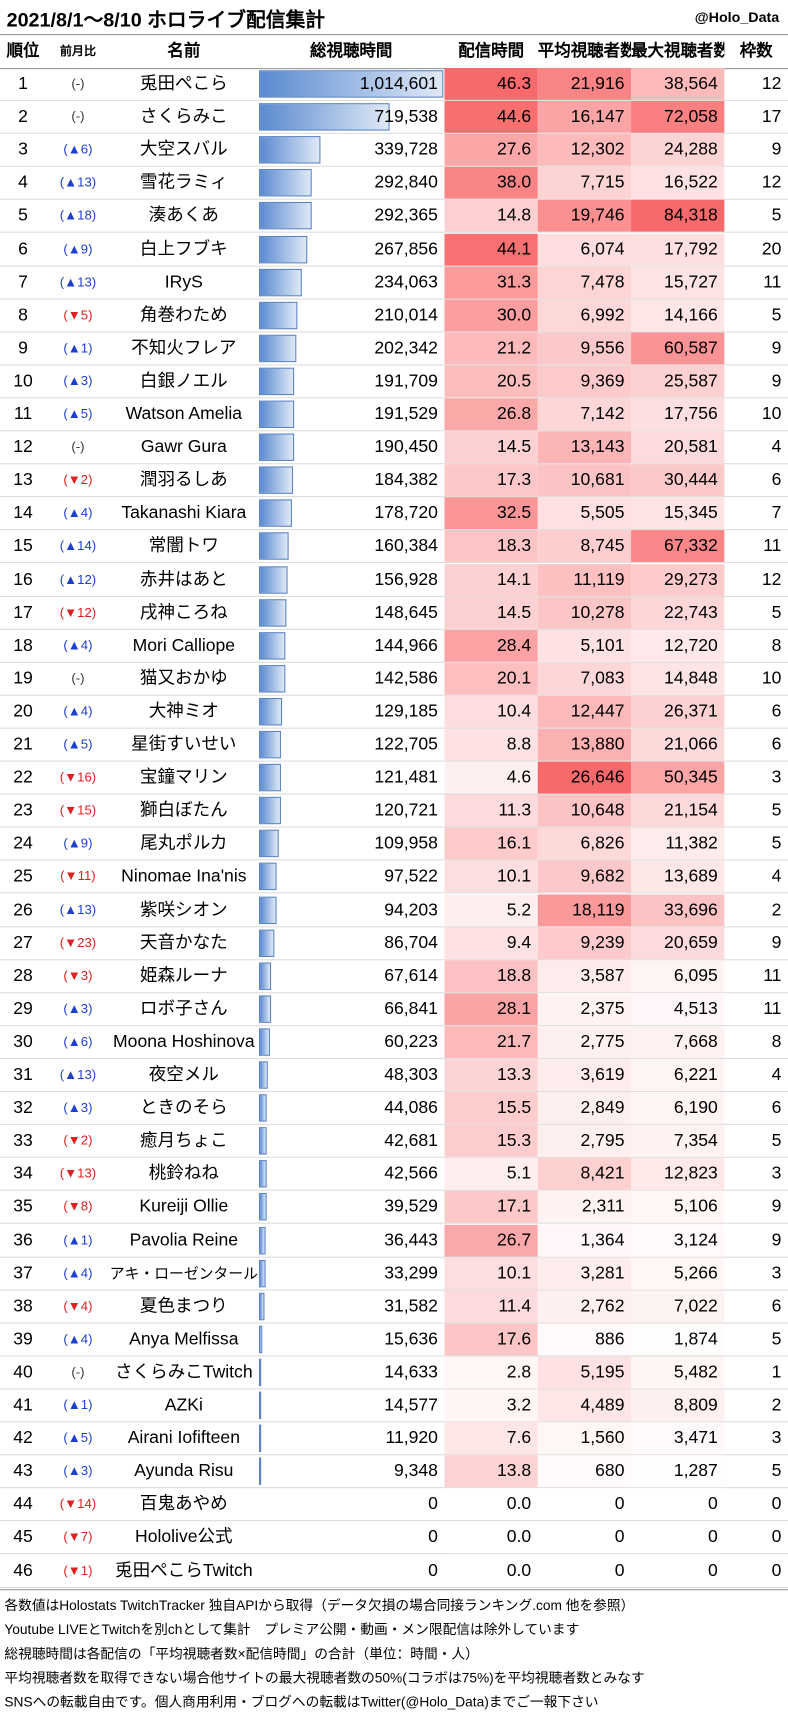 This screenshot has width=788, height=1721. What do you see at coordinates (584, 414) in the screenshot?
I see `table-cell: 7,142` at bounding box center [584, 414].